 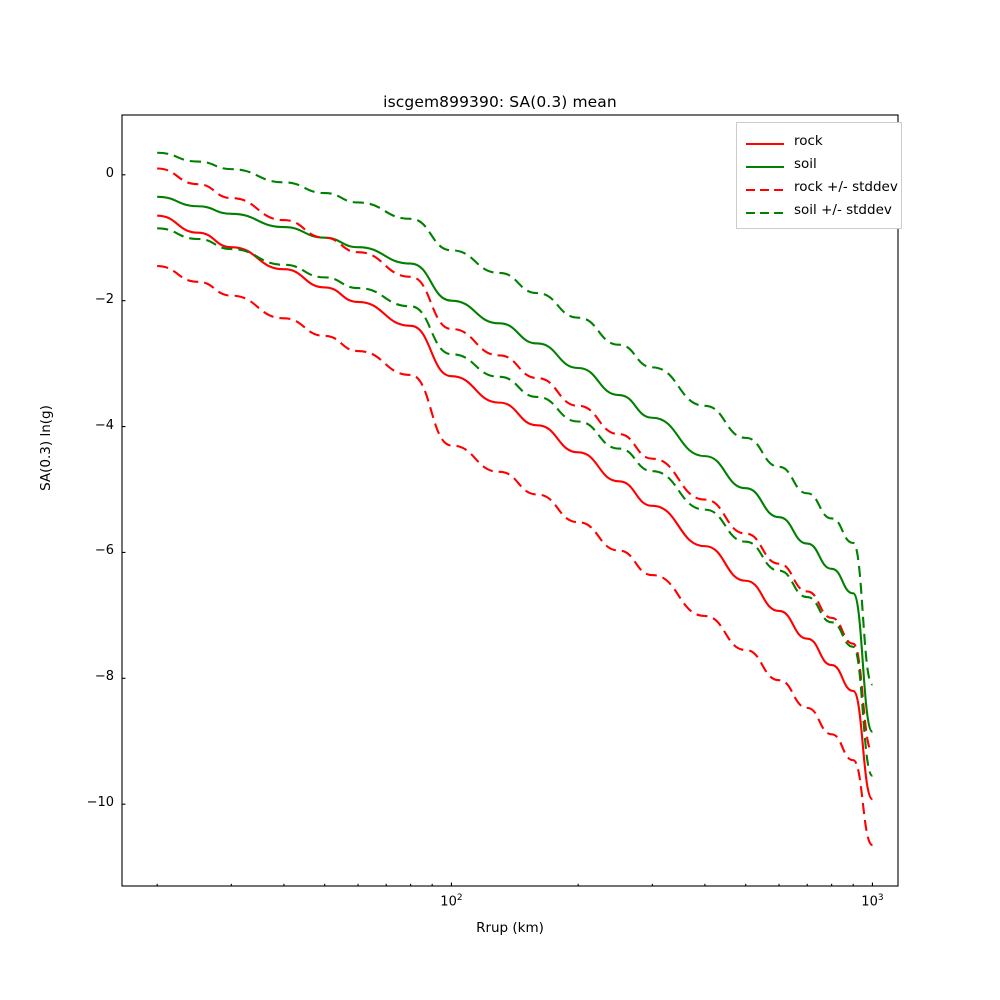 I want to click on legend: rock soil rock +/- stddev soil +/- stddev, so click(x=819, y=175).